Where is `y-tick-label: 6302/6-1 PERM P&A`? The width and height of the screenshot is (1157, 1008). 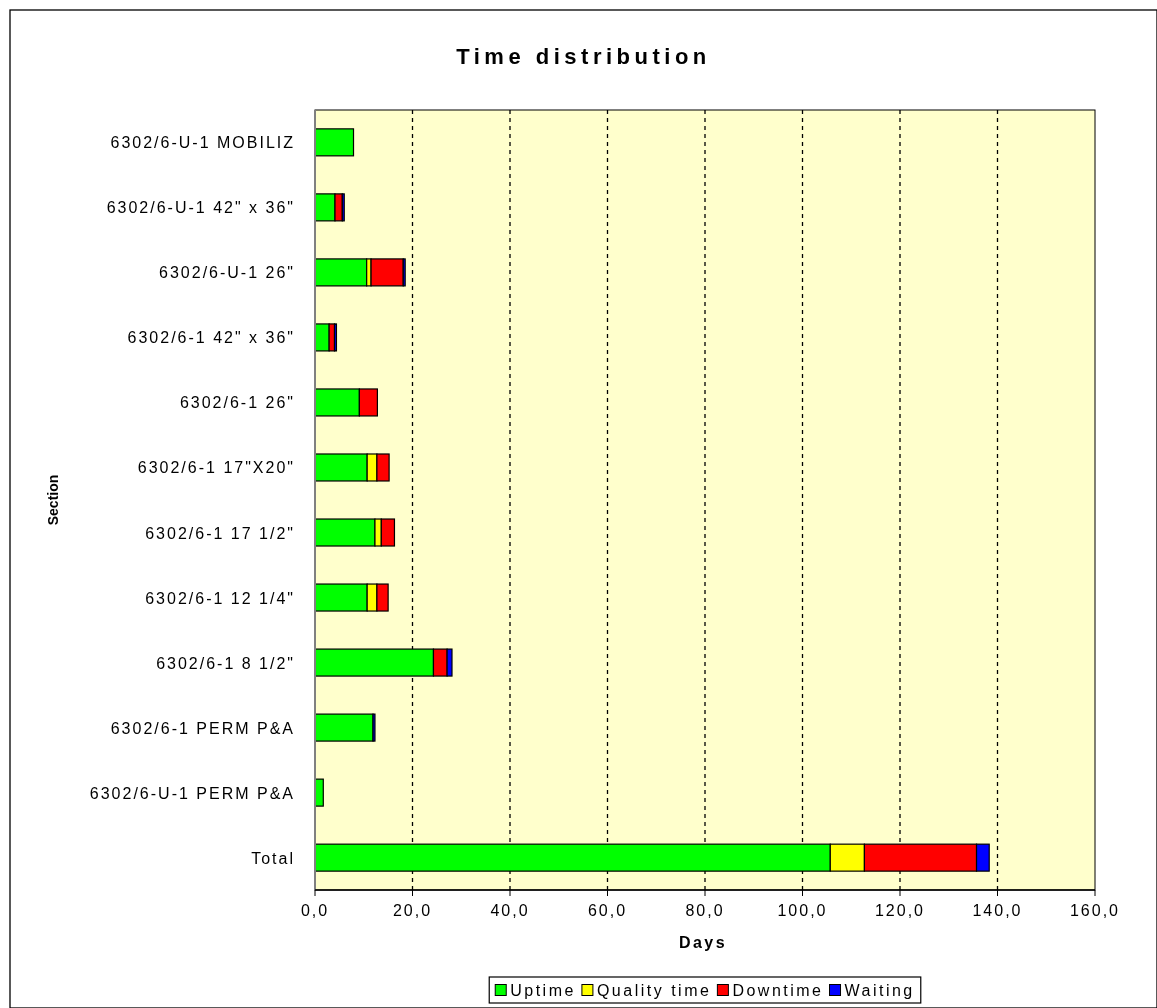
y-tick-label: 6302/6-1 PERM P&A is located at coordinates (202, 728).